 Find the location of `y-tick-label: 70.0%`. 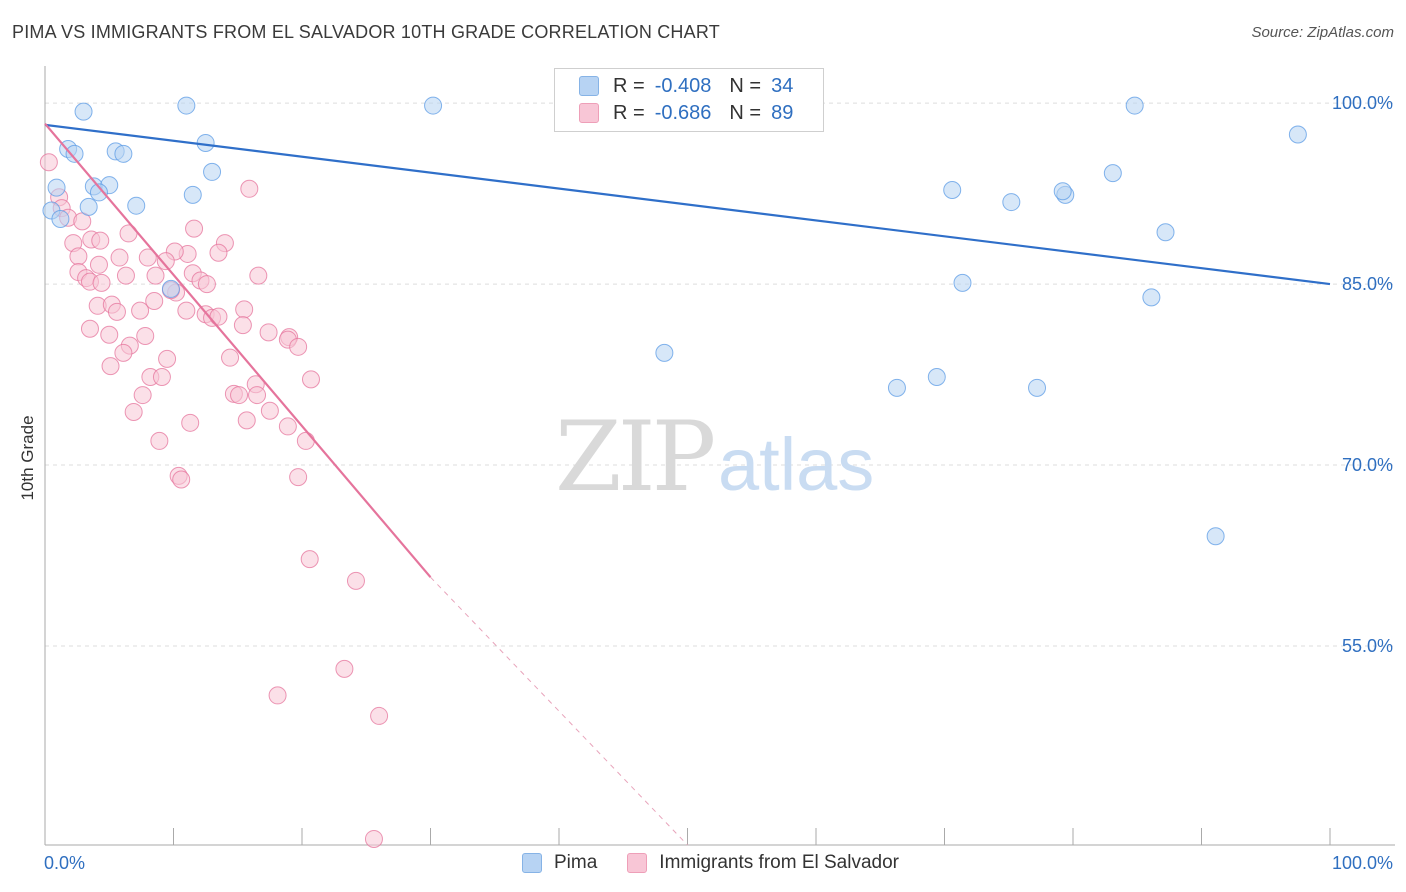

y-tick-label: 70.0% is located at coordinates (1367, 465).